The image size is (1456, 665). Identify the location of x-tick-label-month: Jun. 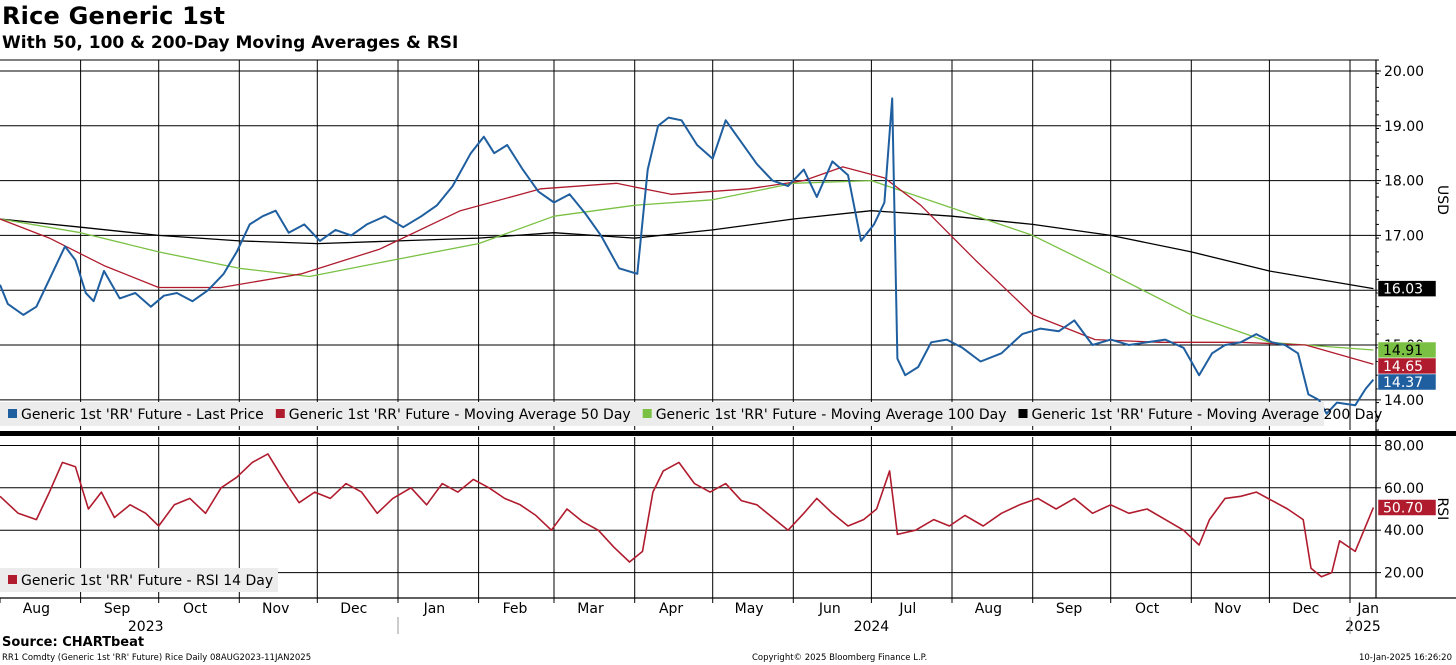
(829, 609).